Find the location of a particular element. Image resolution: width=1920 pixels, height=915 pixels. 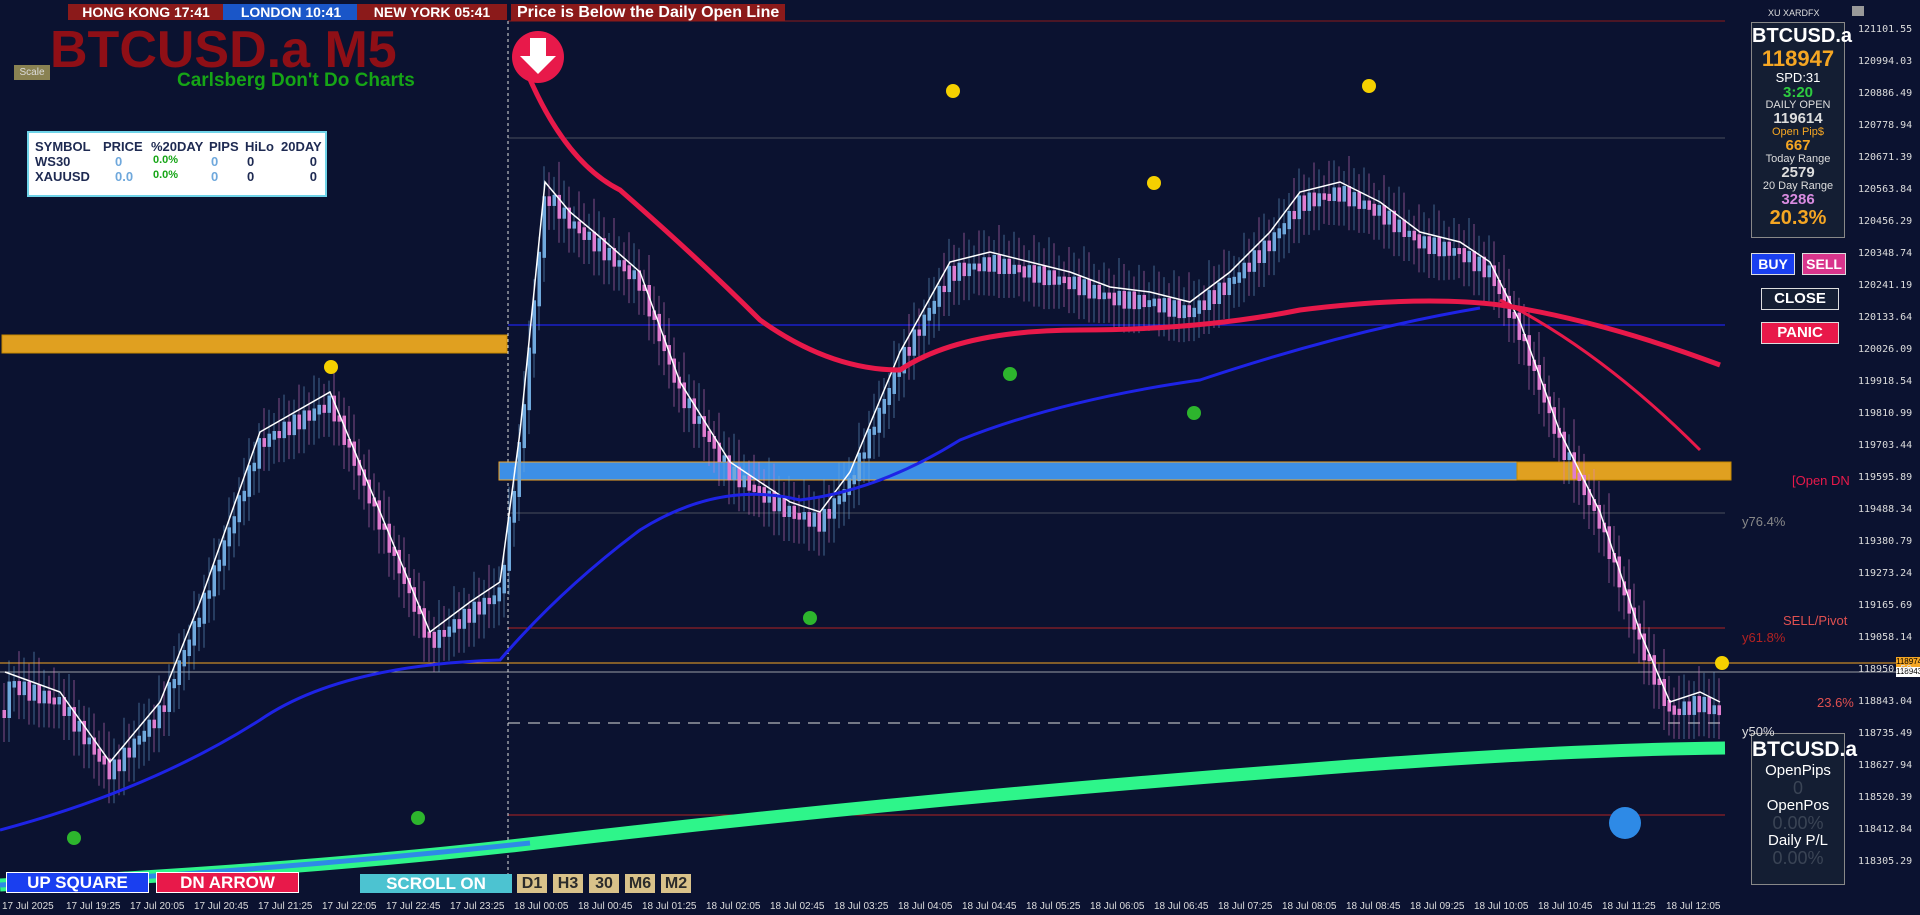

tf-d1-button: D1 is located at coordinates (532, 883).